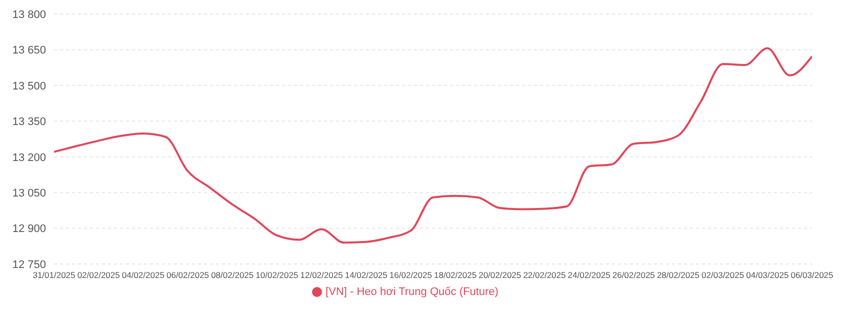 Image resolution: width=854 pixels, height=324 pixels. I want to click on x-tick-label: 08/02/2025, so click(232, 275).